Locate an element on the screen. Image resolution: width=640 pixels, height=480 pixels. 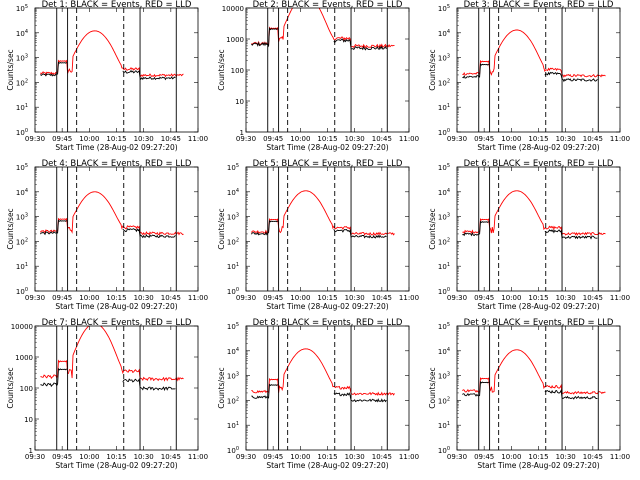
y-tick-label: 1 is located at coordinates (31, 451).